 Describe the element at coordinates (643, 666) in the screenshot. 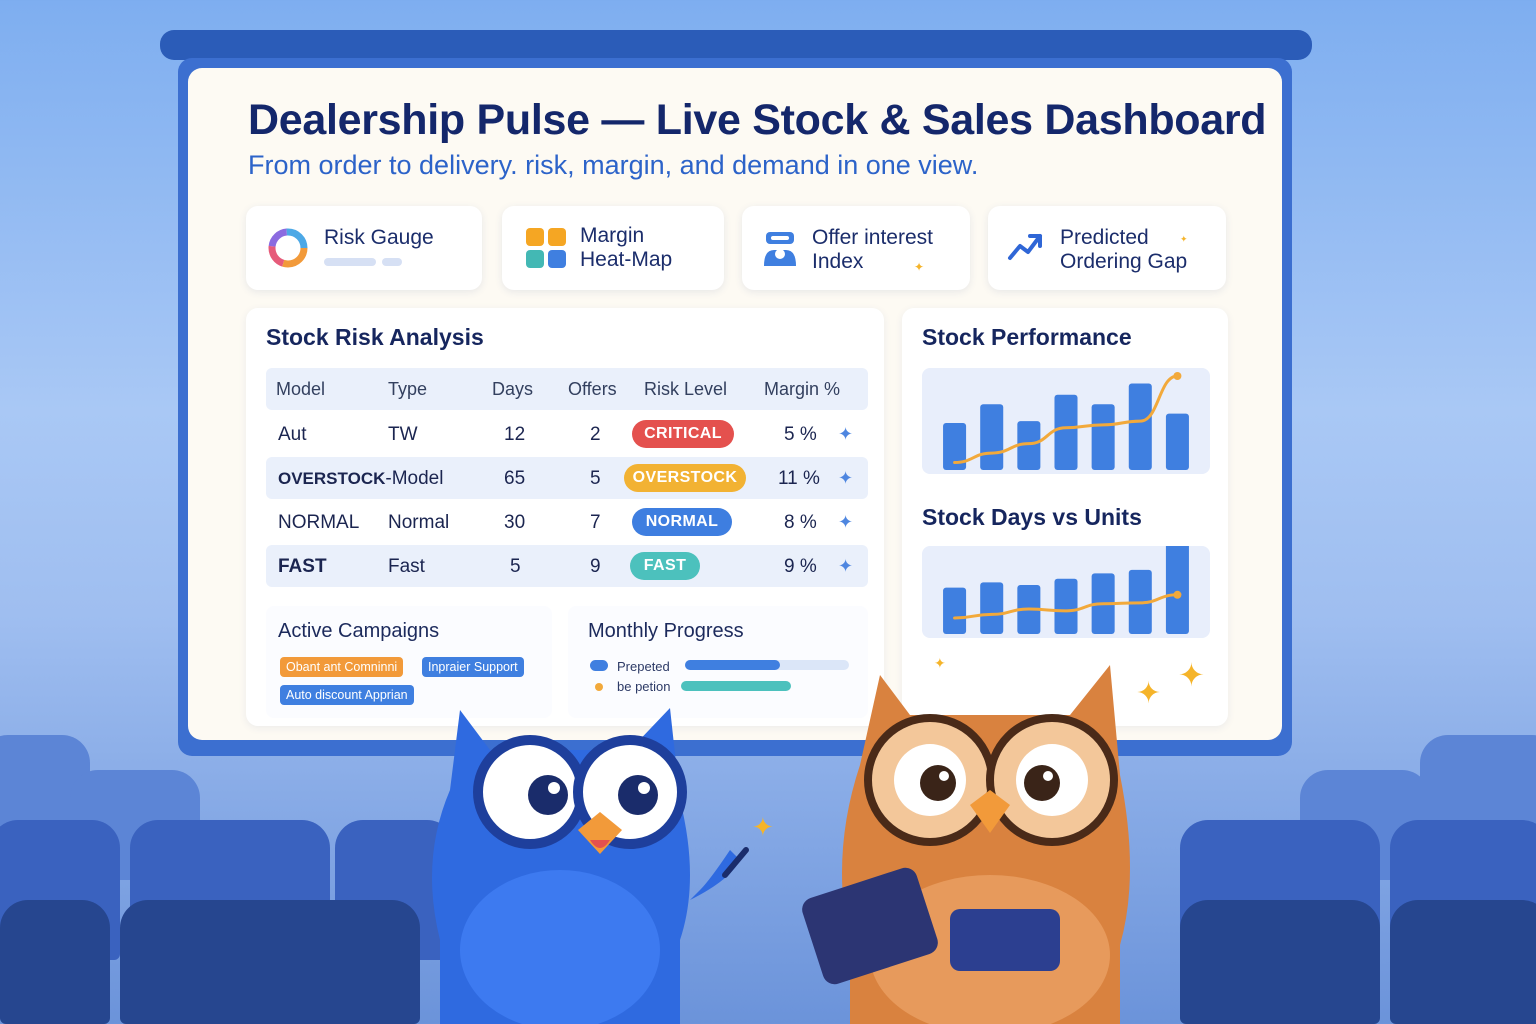

I see `progress-label: Prepeted` at that location.